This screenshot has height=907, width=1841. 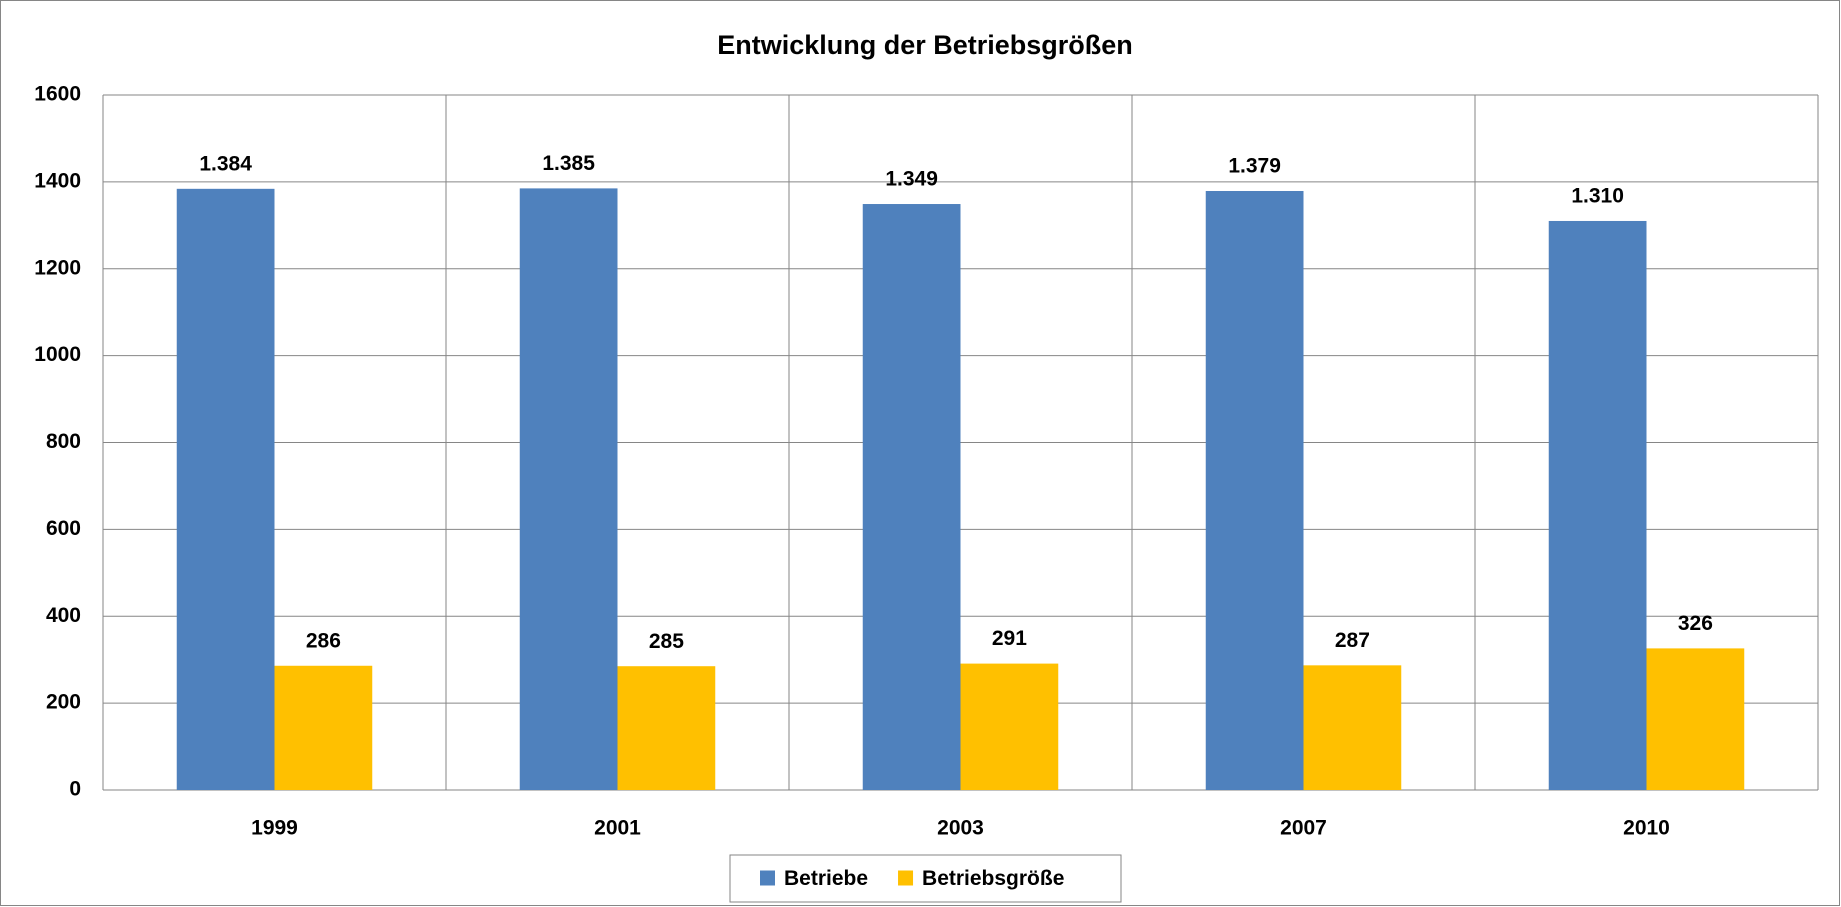 What do you see at coordinates (1646, 828) in the screenshot?
I see `x-tick-label: 2010` at bounding box center [1646, 828].